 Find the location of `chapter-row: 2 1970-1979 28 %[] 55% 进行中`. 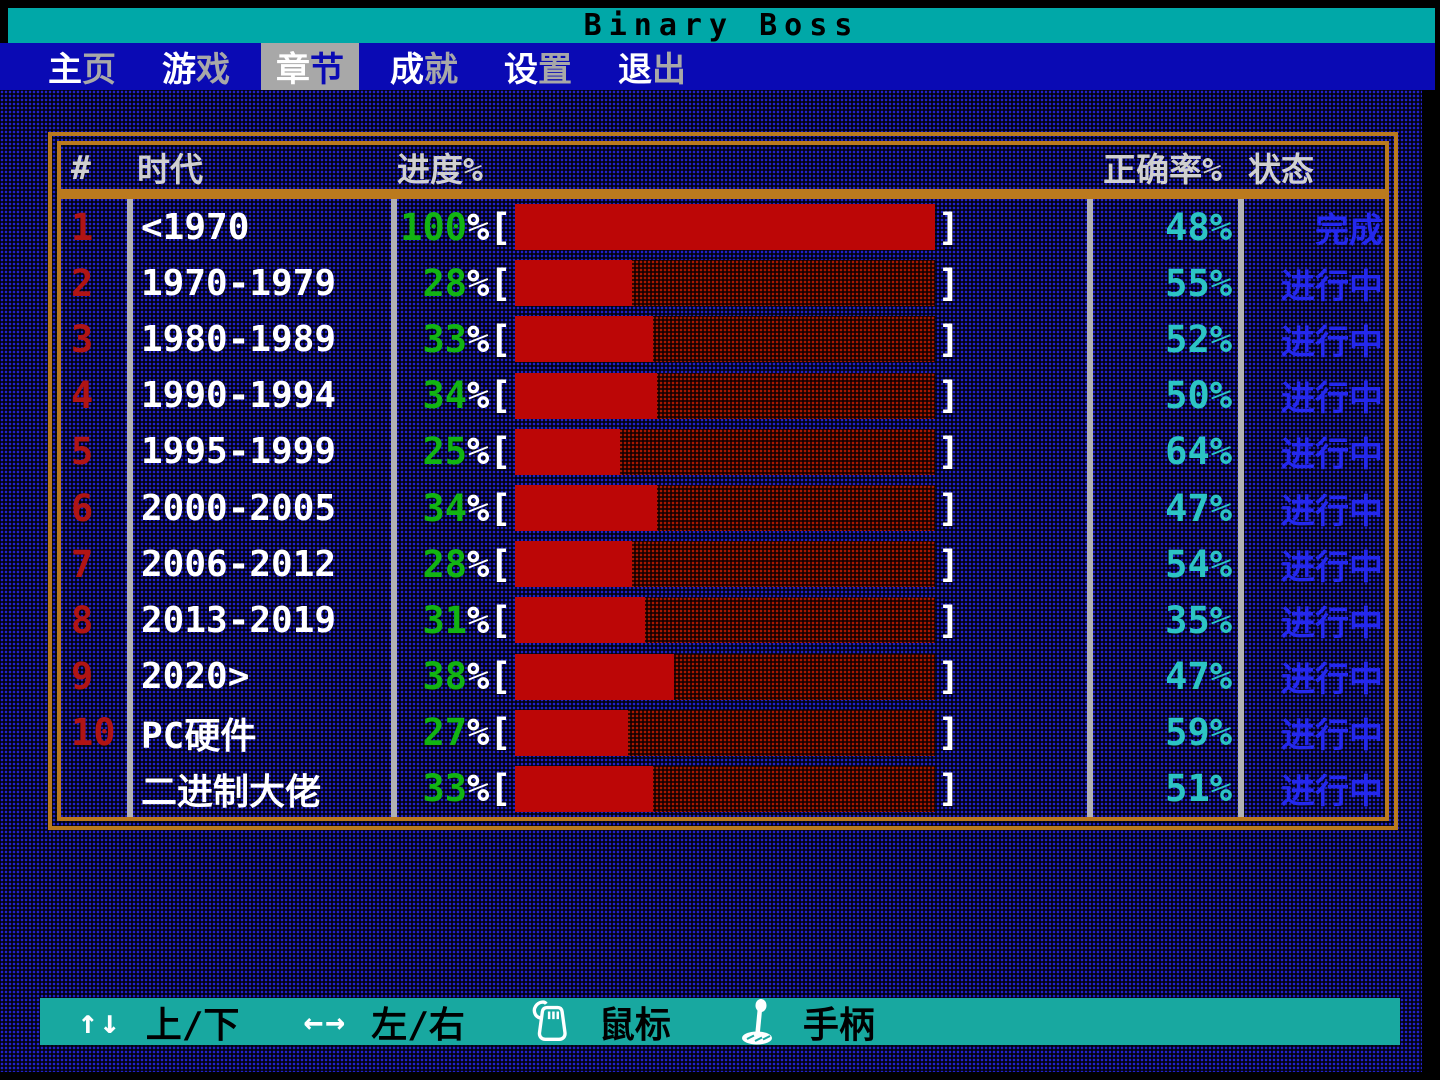

chapter-row: 2 1970-1979 28 %[] 55% 进行中 is located at coordinates (723, 283).